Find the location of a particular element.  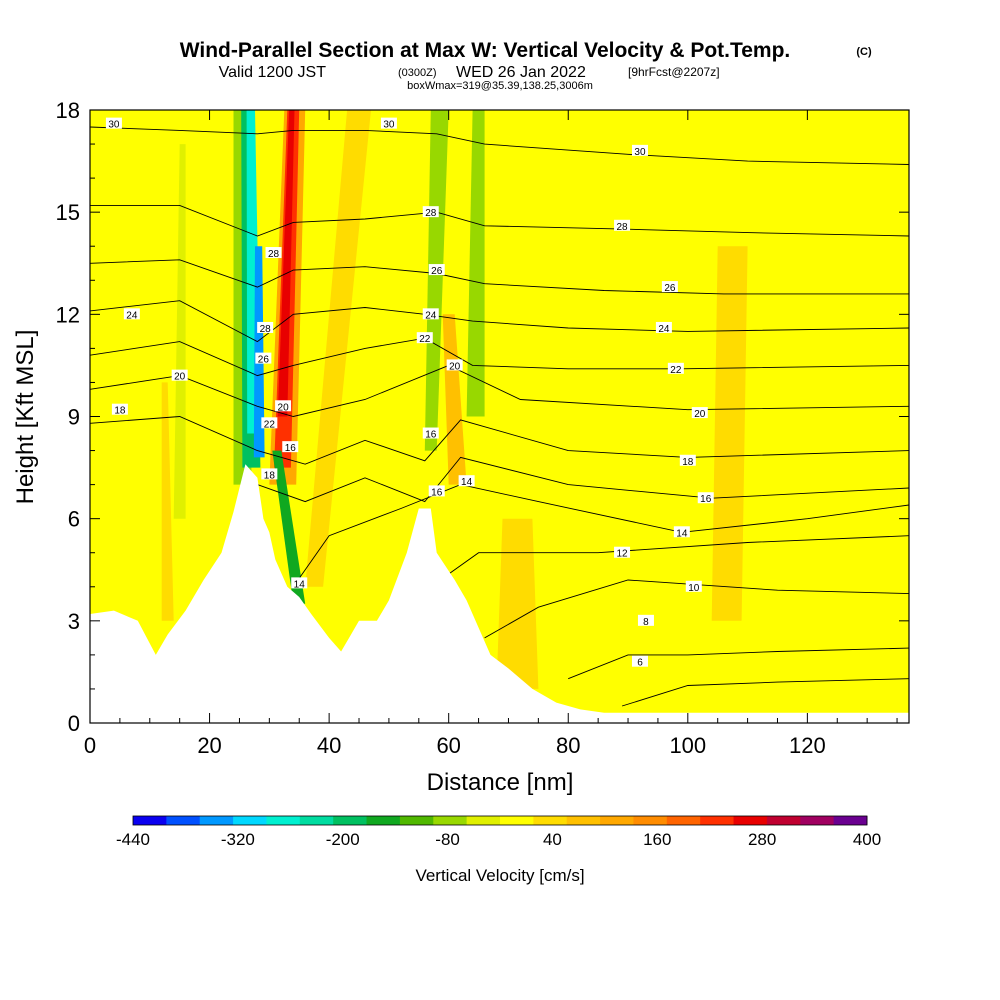

contour-label-text: 20 is located at coordinates (284, 407).